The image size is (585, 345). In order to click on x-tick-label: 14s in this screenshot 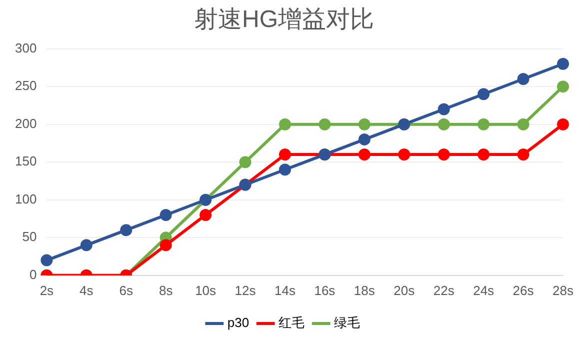, I will do `click(285, 290)`.